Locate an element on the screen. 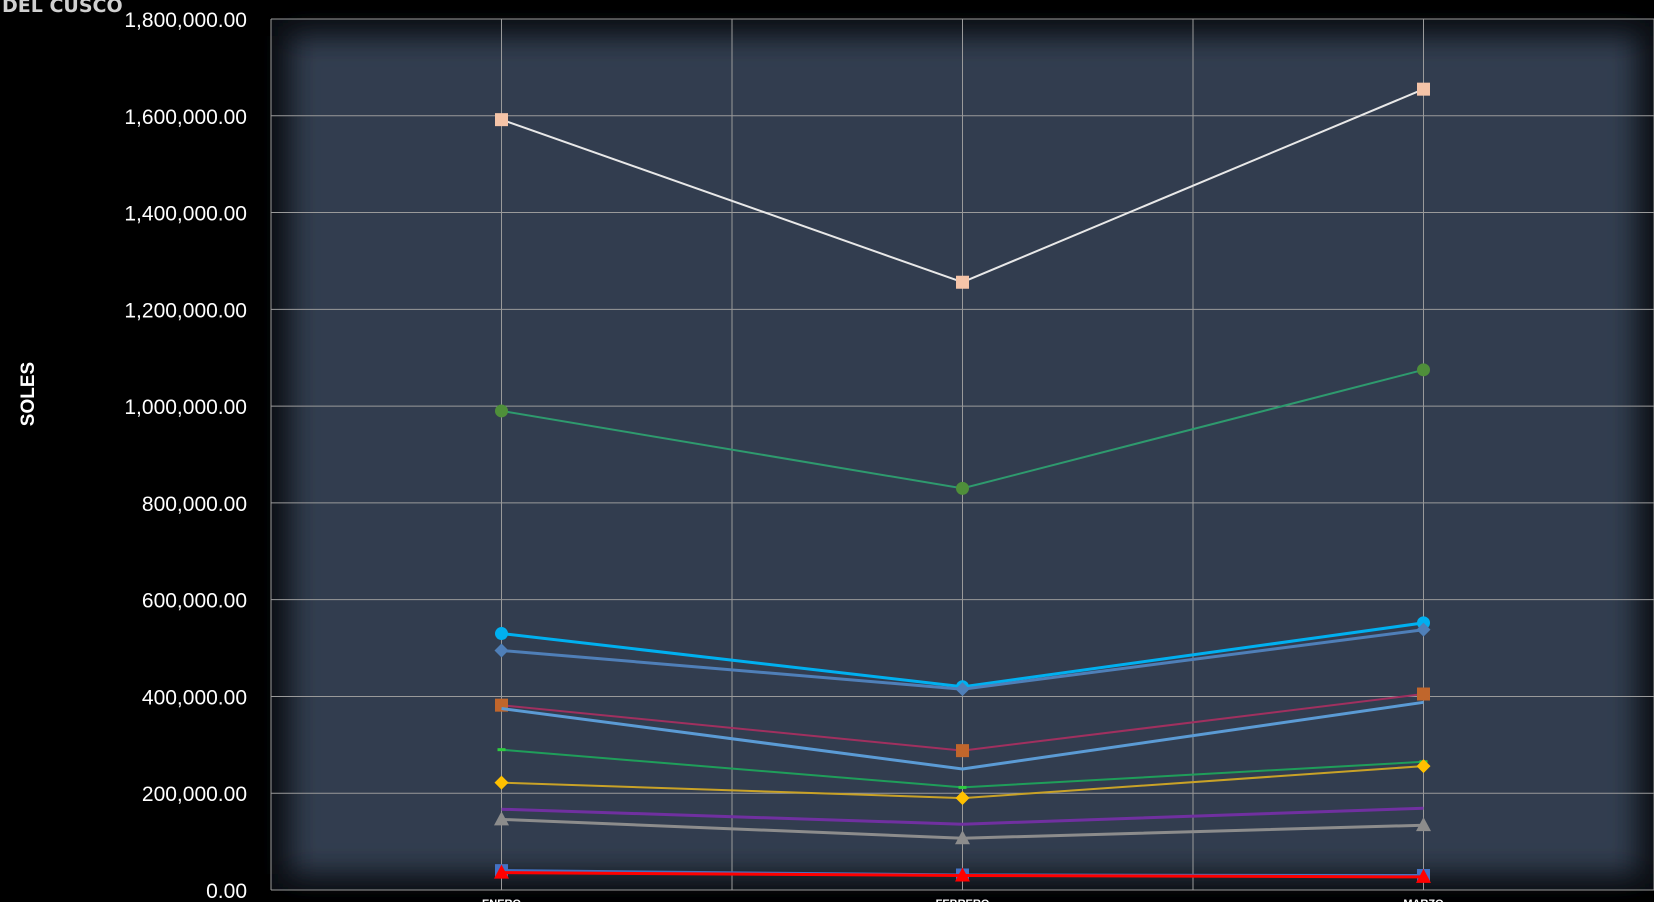 The image size is (1654, 902). y-tick-label-1: 200,000.00 is located at coordinates (194, 794).